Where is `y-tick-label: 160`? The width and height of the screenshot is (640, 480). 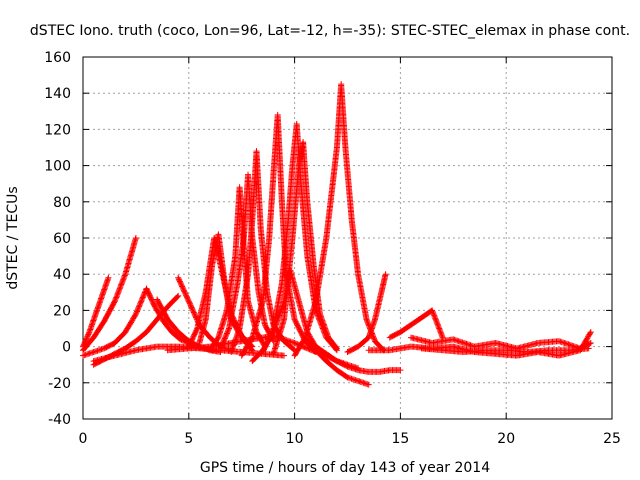
y-tick-label: 160 is located at coordinates (57, 58).